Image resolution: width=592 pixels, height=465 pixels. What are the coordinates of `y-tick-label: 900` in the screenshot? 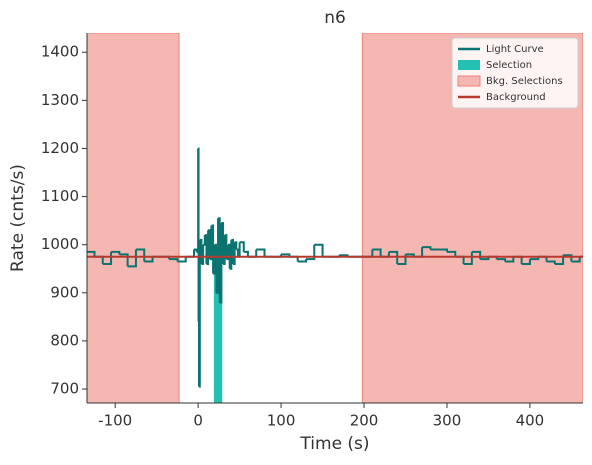 It's located at (64, 292).